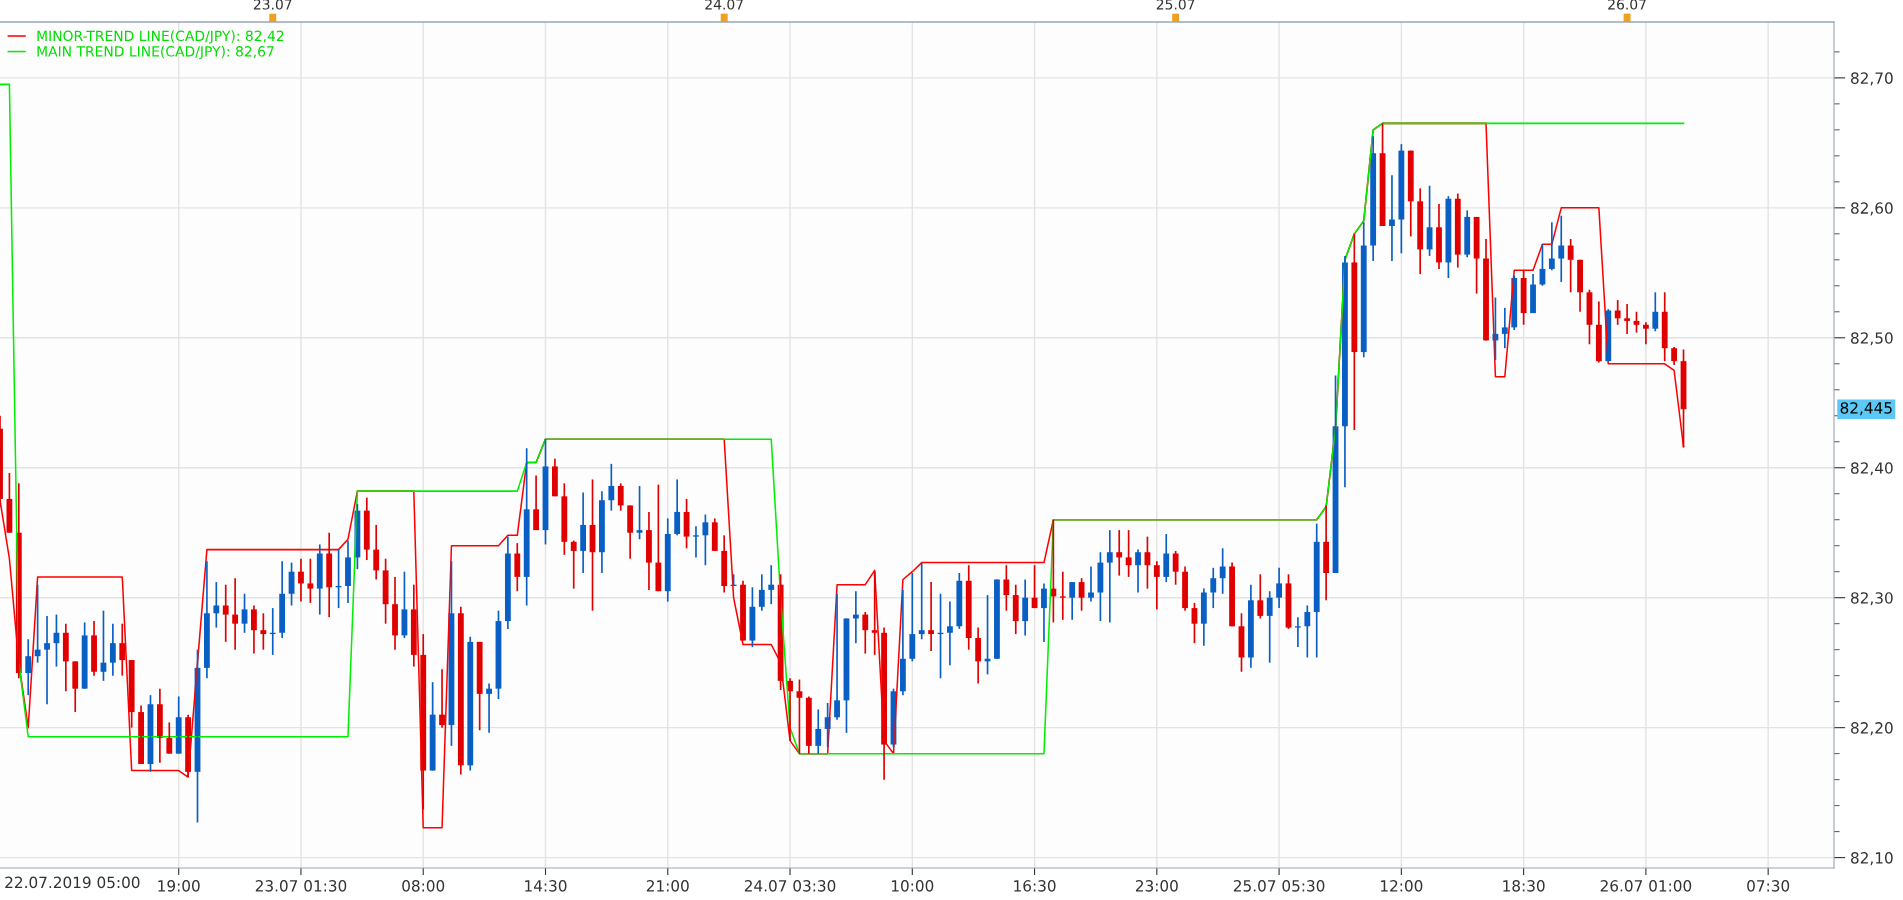 The image size is (1903, 900). Describe the element at coordinates (301, 886) in the screenshot. I see `x-tick-label: 23.07 01:30` at that location.